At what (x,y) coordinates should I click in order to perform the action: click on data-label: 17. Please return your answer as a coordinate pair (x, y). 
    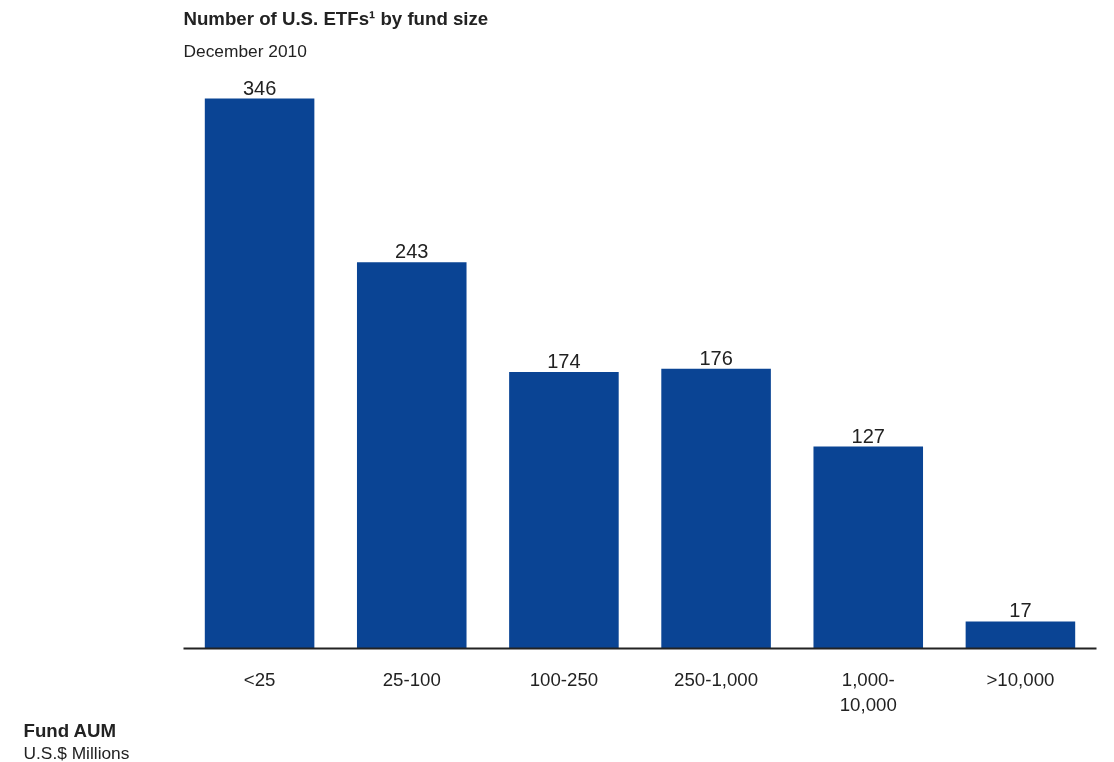
    Looking at the image, I should click on (1020, 610).